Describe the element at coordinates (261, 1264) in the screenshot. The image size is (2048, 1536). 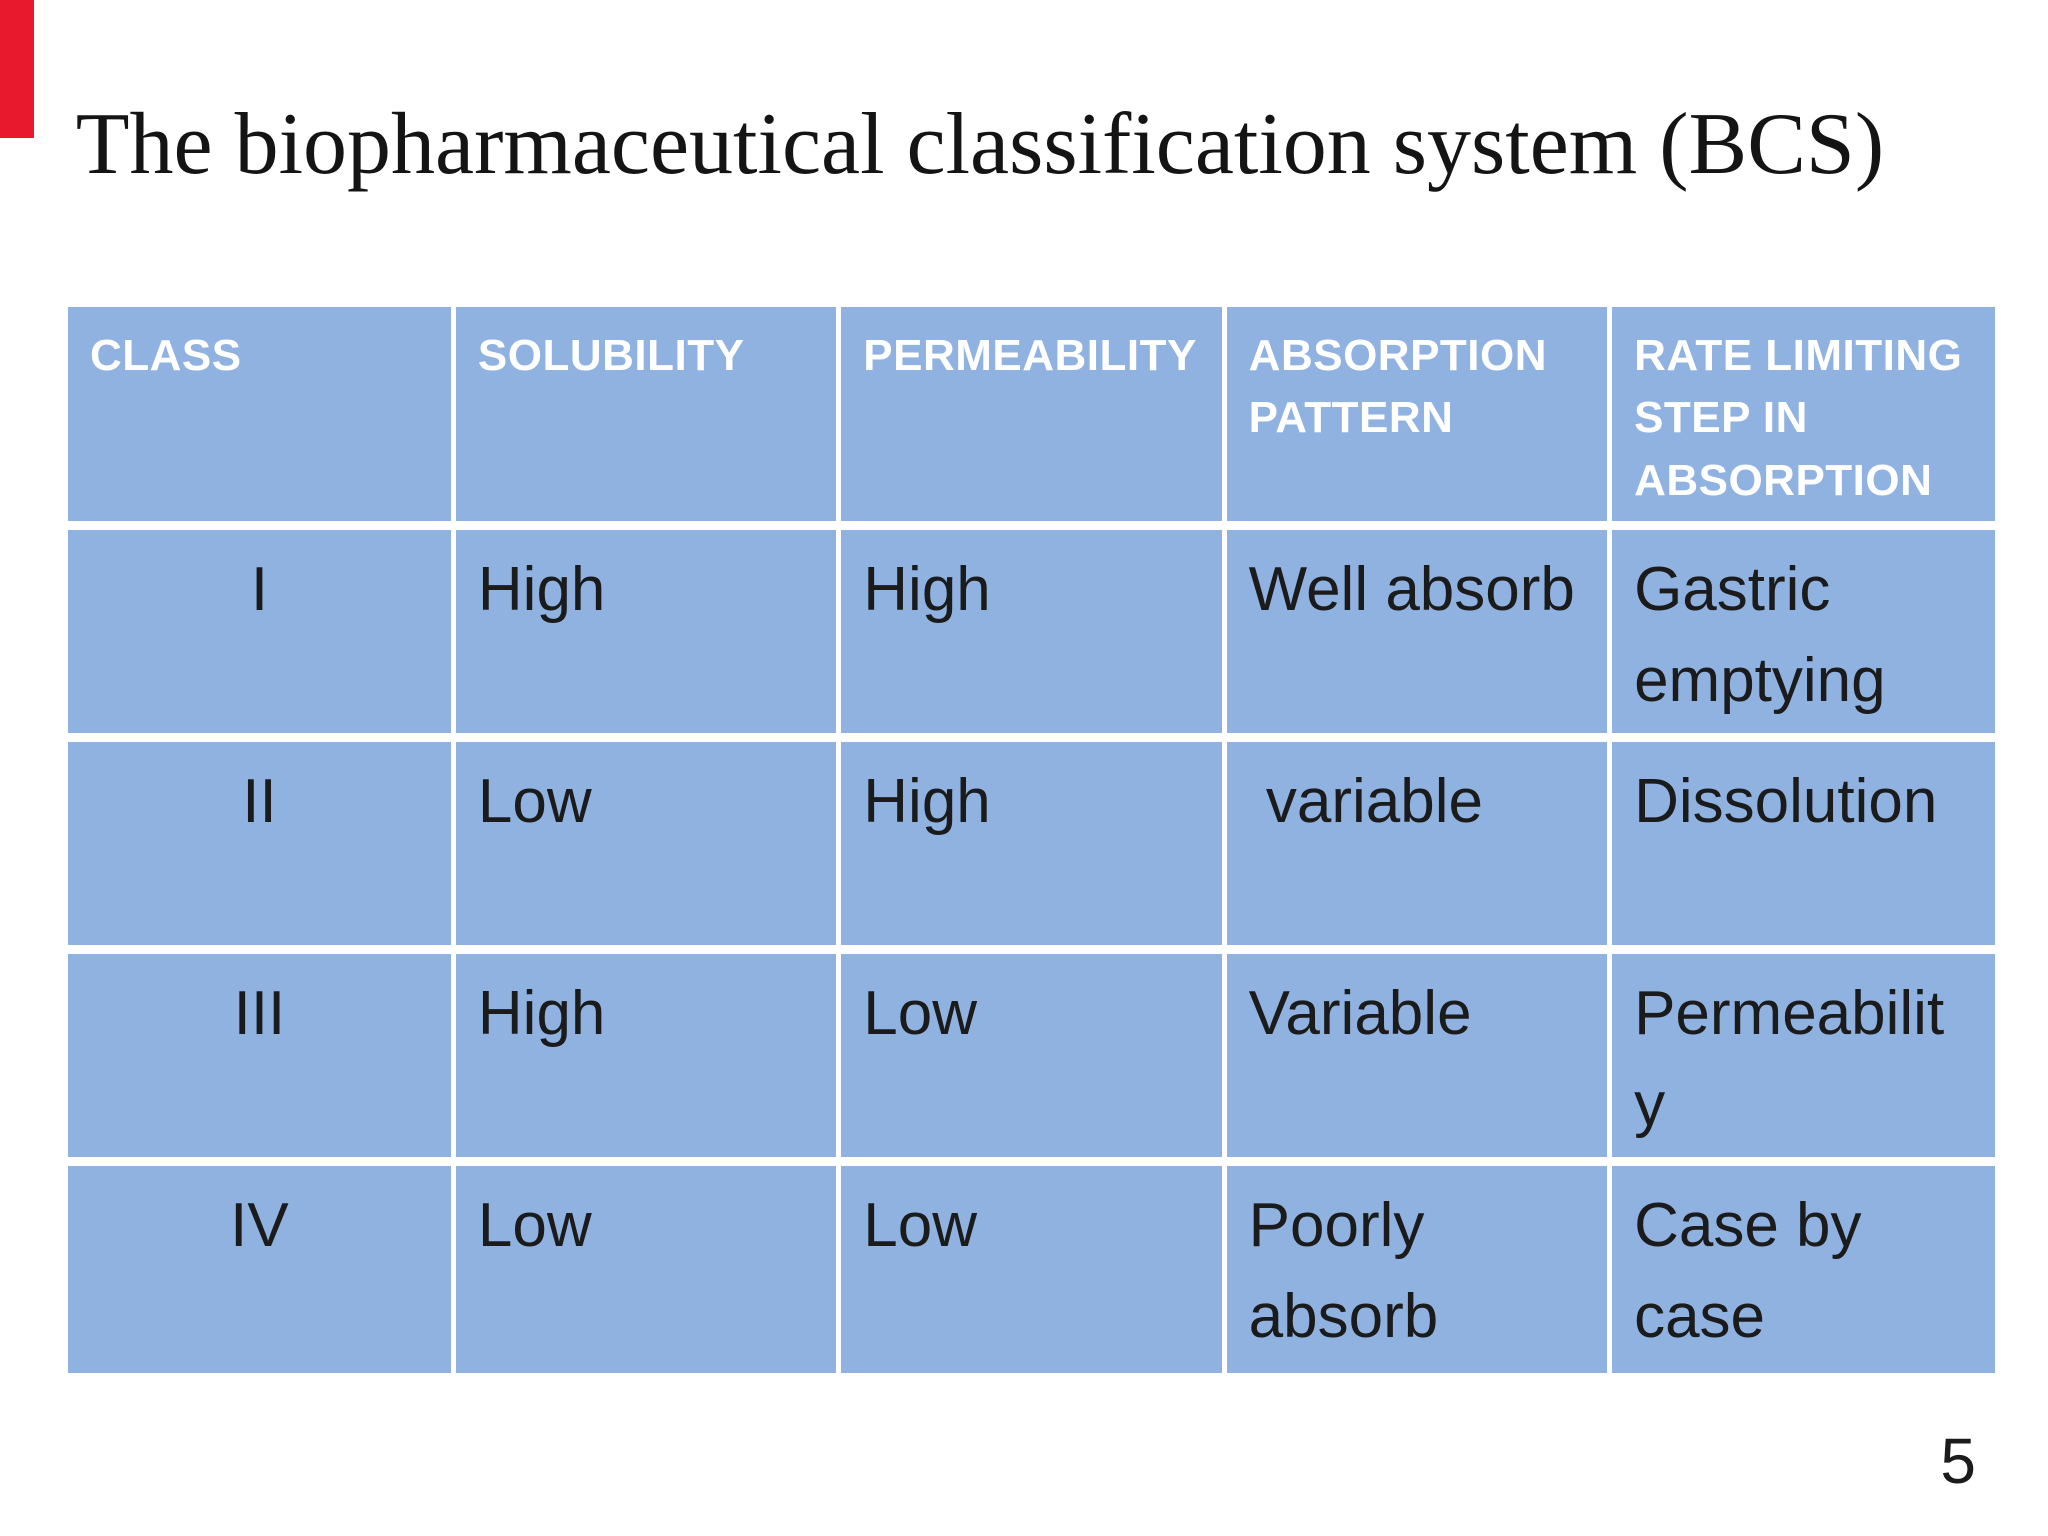
I see `cell-class: IV` at that location.